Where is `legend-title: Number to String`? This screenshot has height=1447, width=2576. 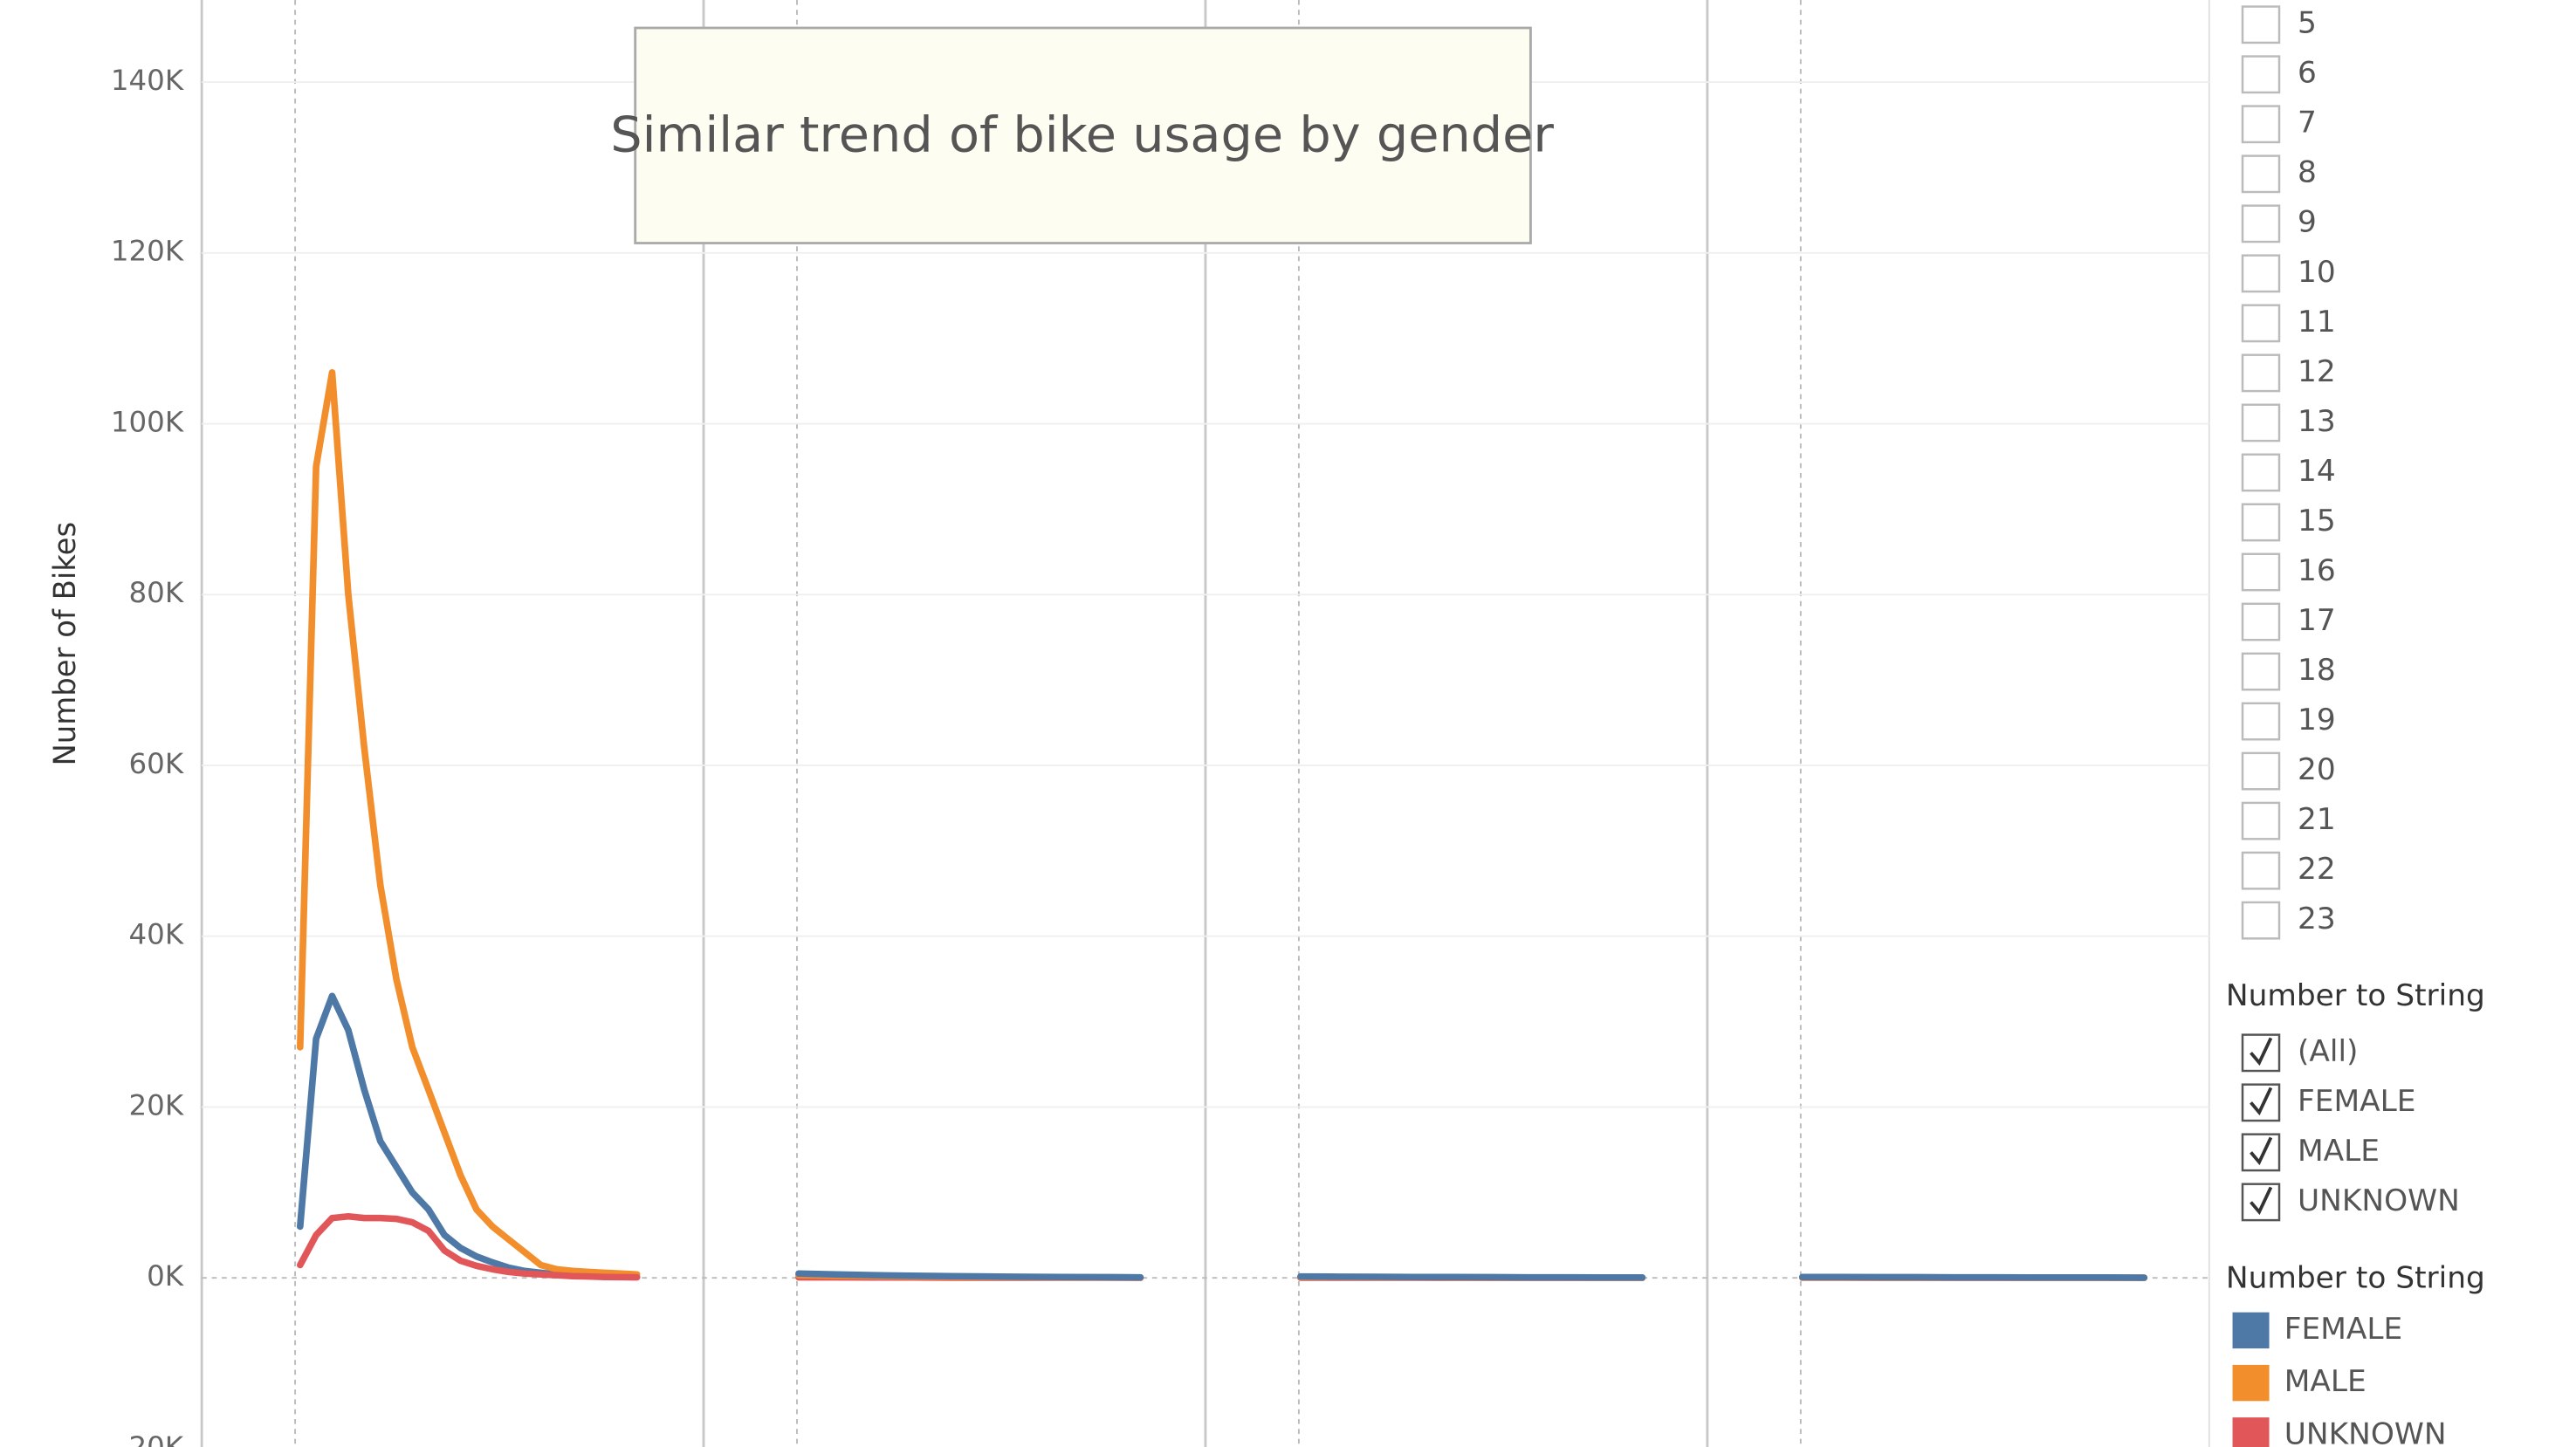
legend-title: Number to String is located at coordinates (2356, 1278).